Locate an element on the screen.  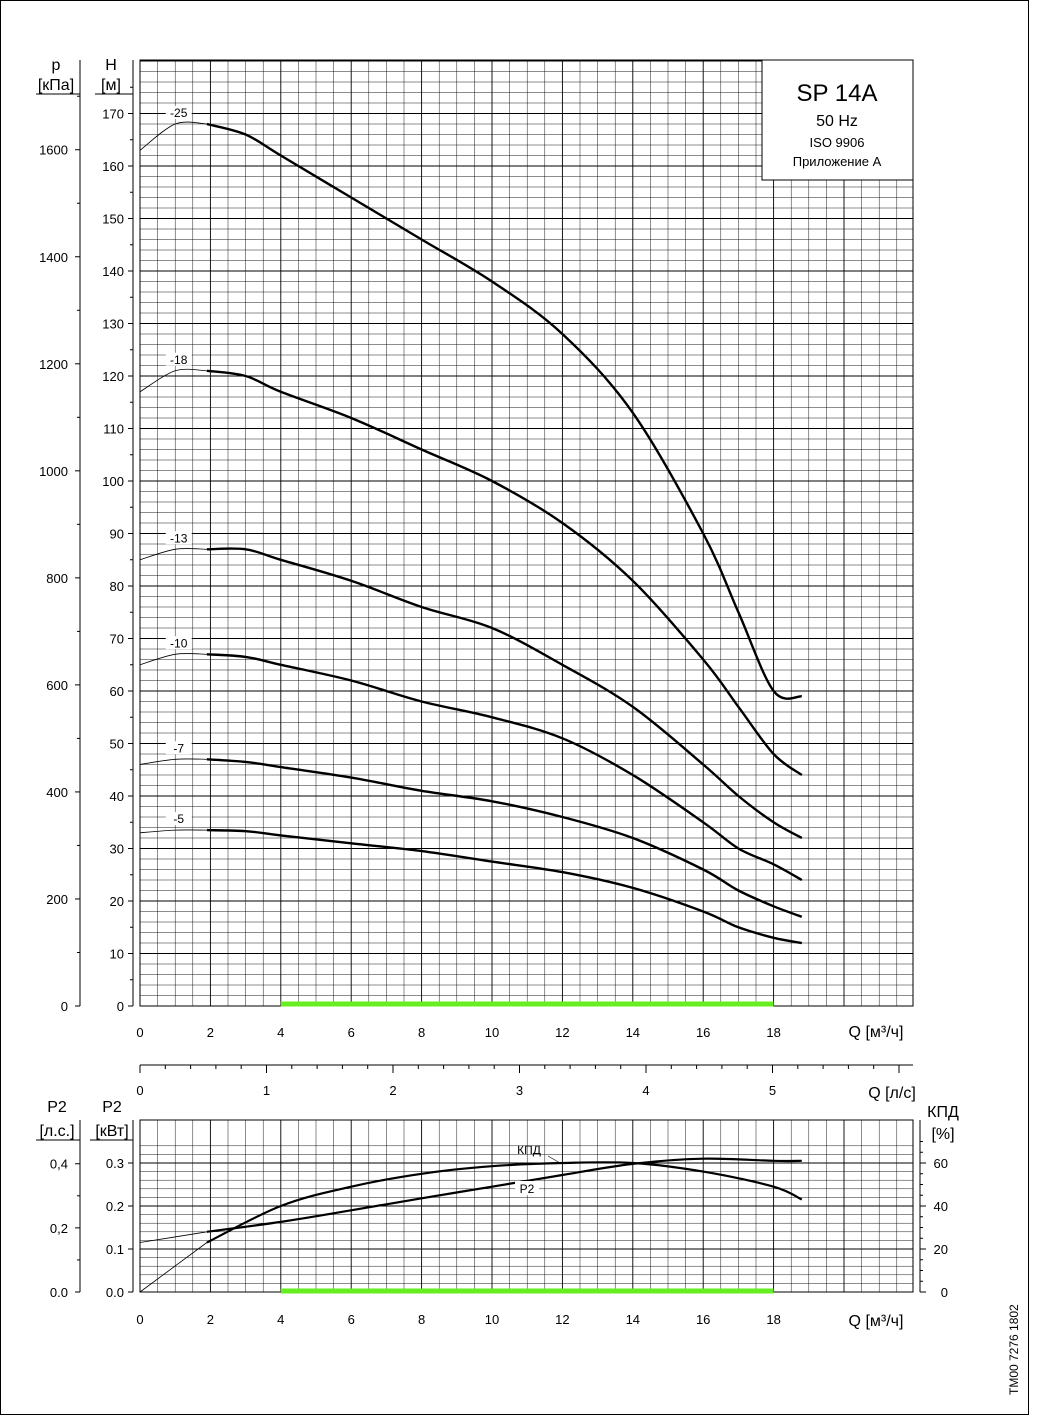
h-tick-label: 30 is located at coordinates (117, 849).